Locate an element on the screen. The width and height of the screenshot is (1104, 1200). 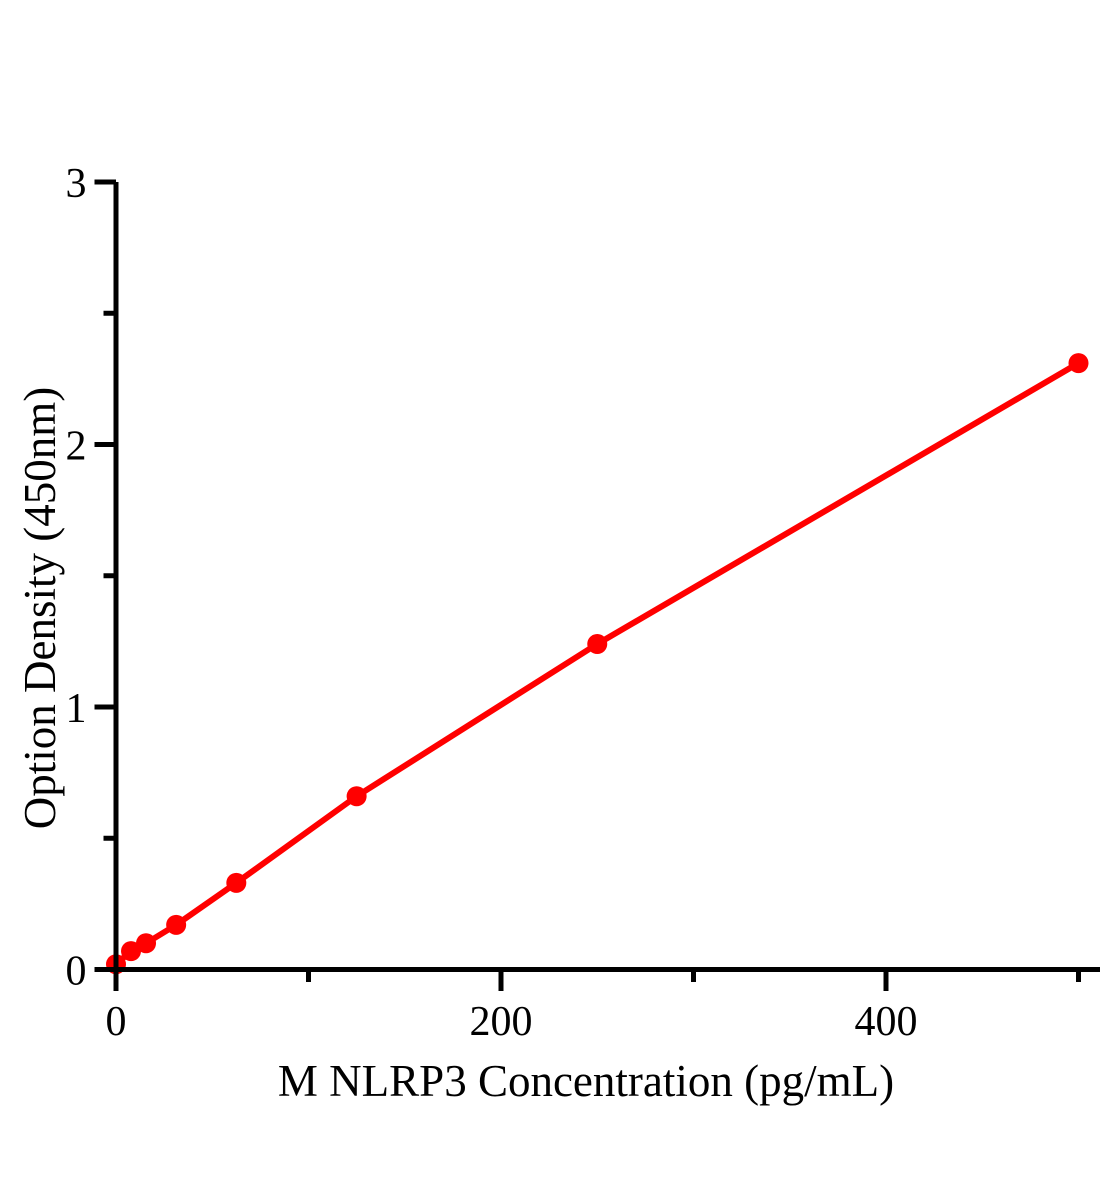
x-tick-label: 400 is located at coordinates (886, 1022).